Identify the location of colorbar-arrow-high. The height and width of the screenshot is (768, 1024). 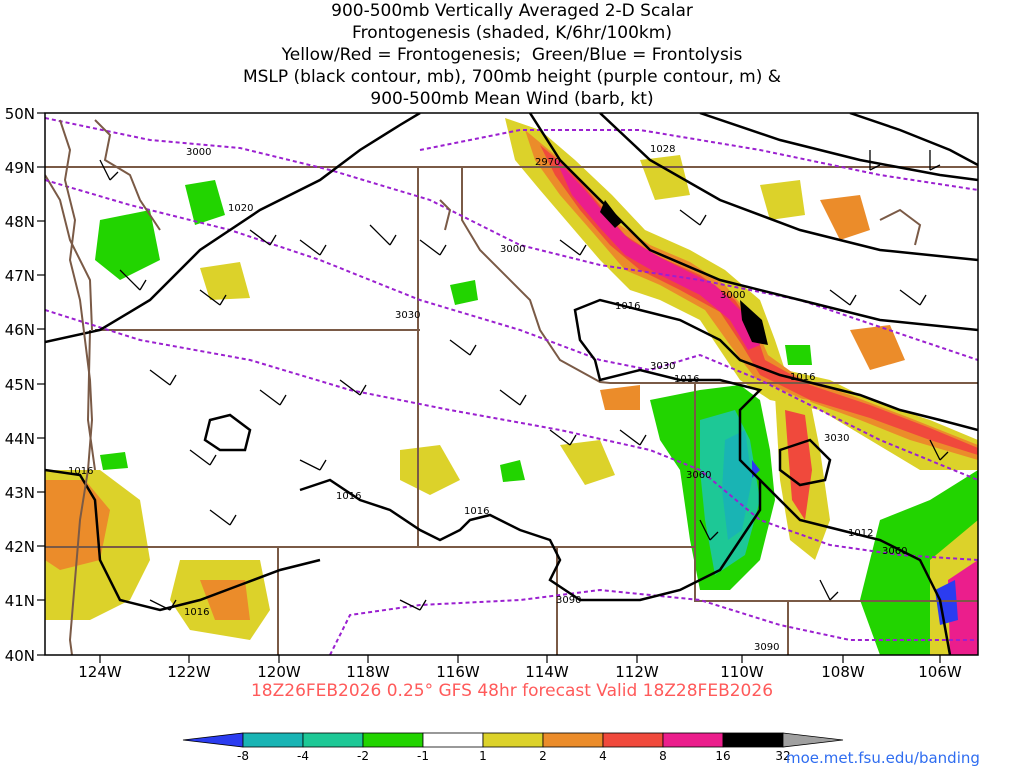
(813, 740).